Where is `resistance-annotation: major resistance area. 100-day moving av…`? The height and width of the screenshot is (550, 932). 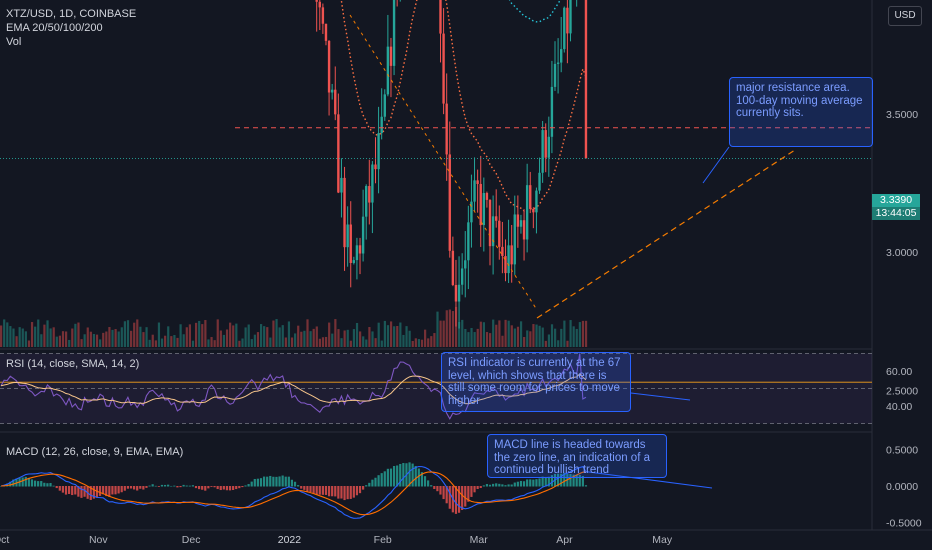
resistance-annotation: major resistance area. 100-day moving av… is located at coordinates (801, 112).